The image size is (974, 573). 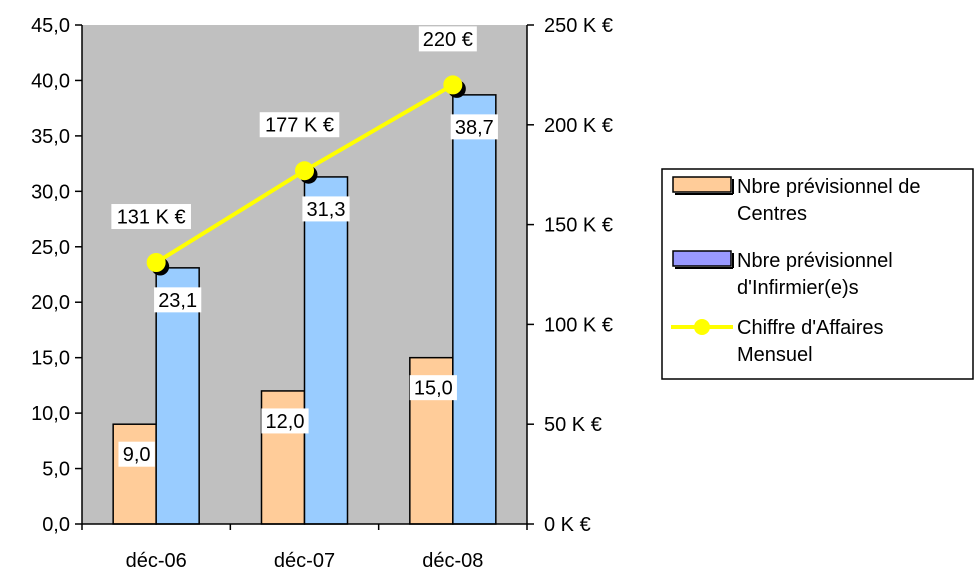 I want to click on y-left-tick-label: 30,0, so click(x=50, y=192).